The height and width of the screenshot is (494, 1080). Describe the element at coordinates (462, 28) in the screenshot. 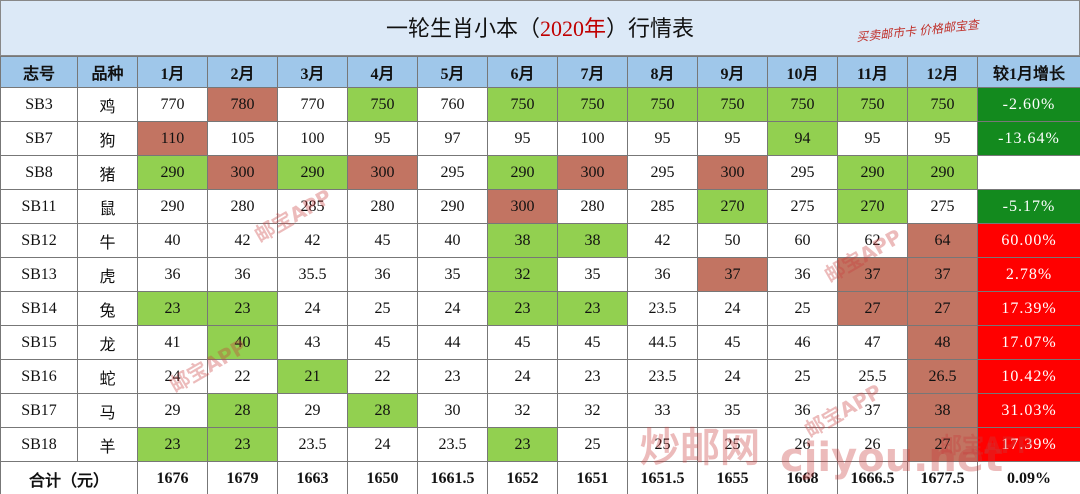

I see `title-text: 一轮生肖小本（` at that location.